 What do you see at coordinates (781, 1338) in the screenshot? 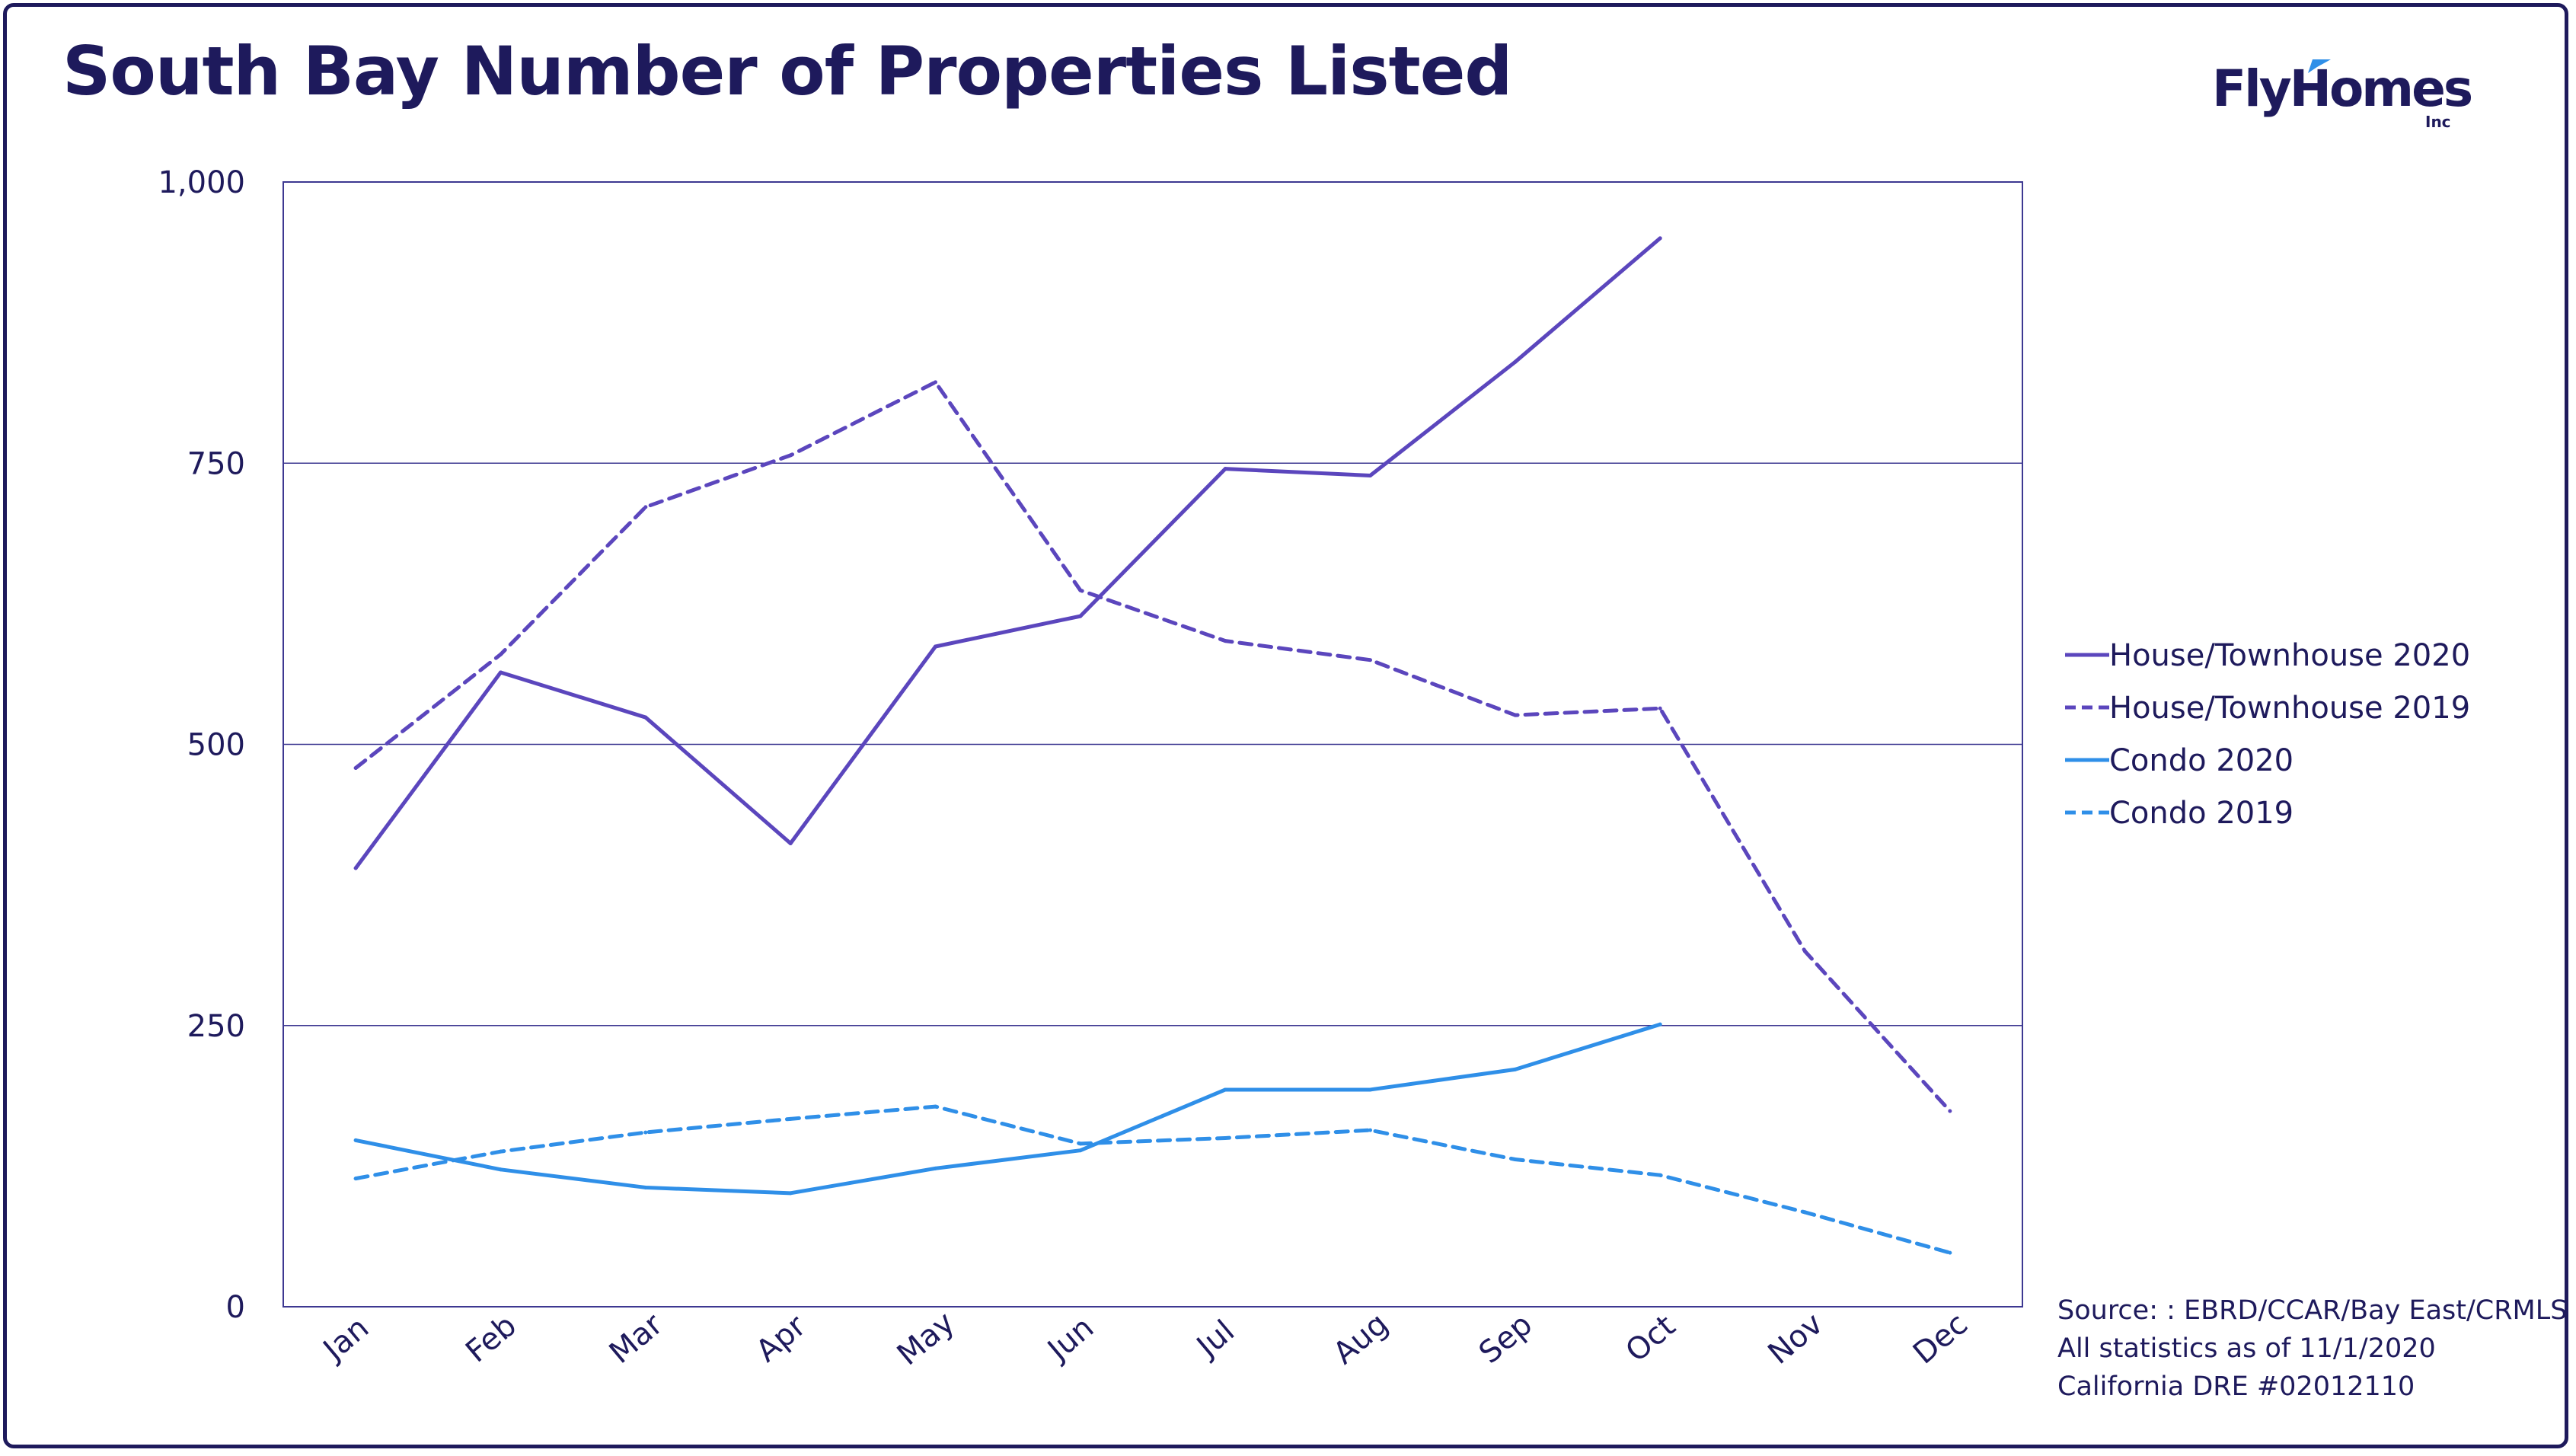
I see `x-tick-label: Apr` at bounding box center [781, 1338].